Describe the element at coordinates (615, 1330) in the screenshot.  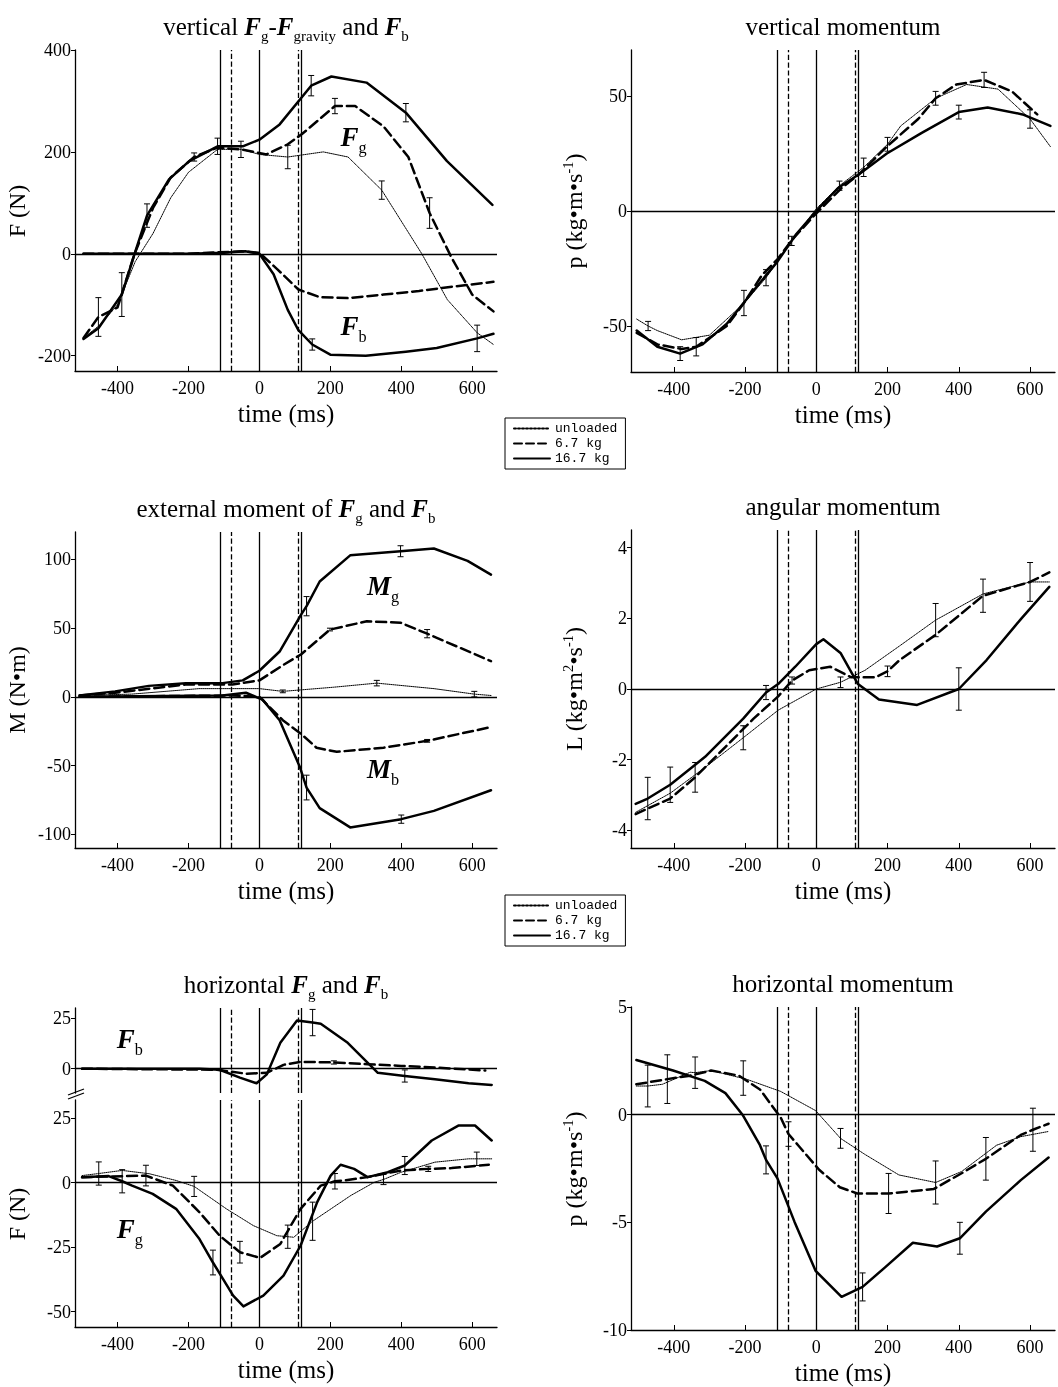
I see `y-tick-label: -10` at that location.